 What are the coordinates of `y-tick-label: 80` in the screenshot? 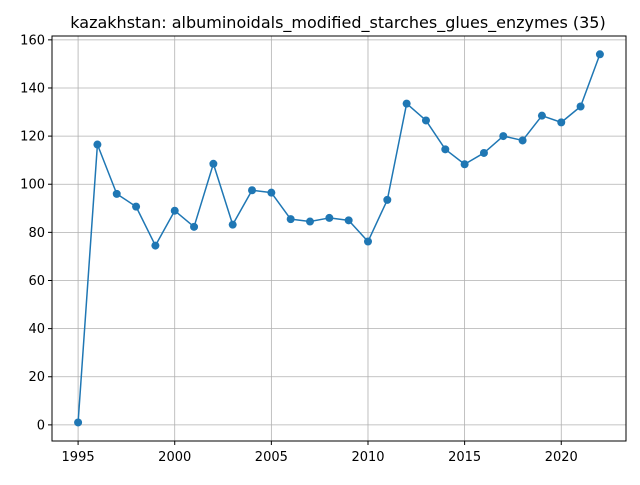 It's located at (36, 233).